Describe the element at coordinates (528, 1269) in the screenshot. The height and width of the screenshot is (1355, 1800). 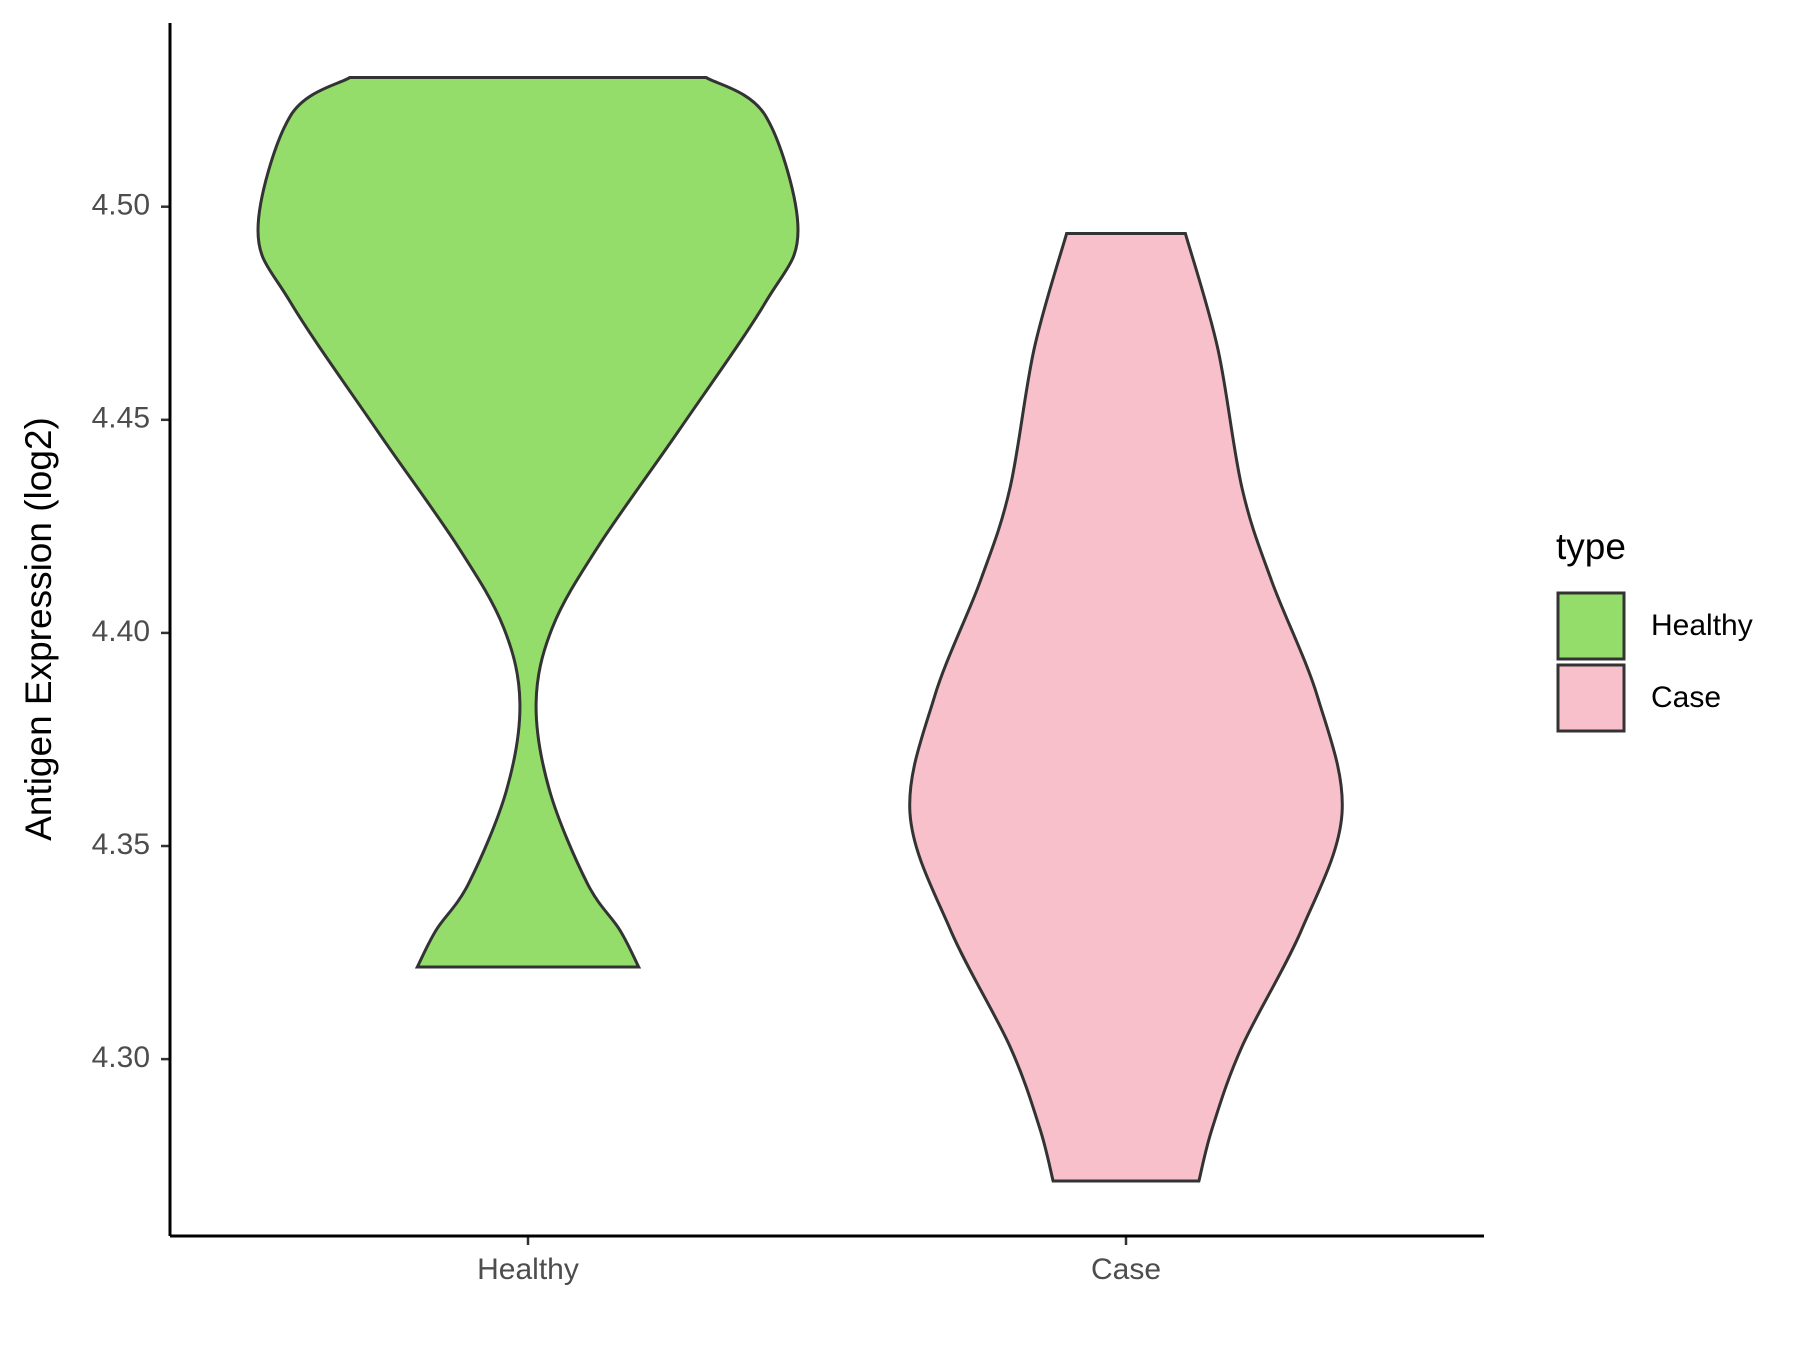
I see `x-tick-label: Healthy` at that location.